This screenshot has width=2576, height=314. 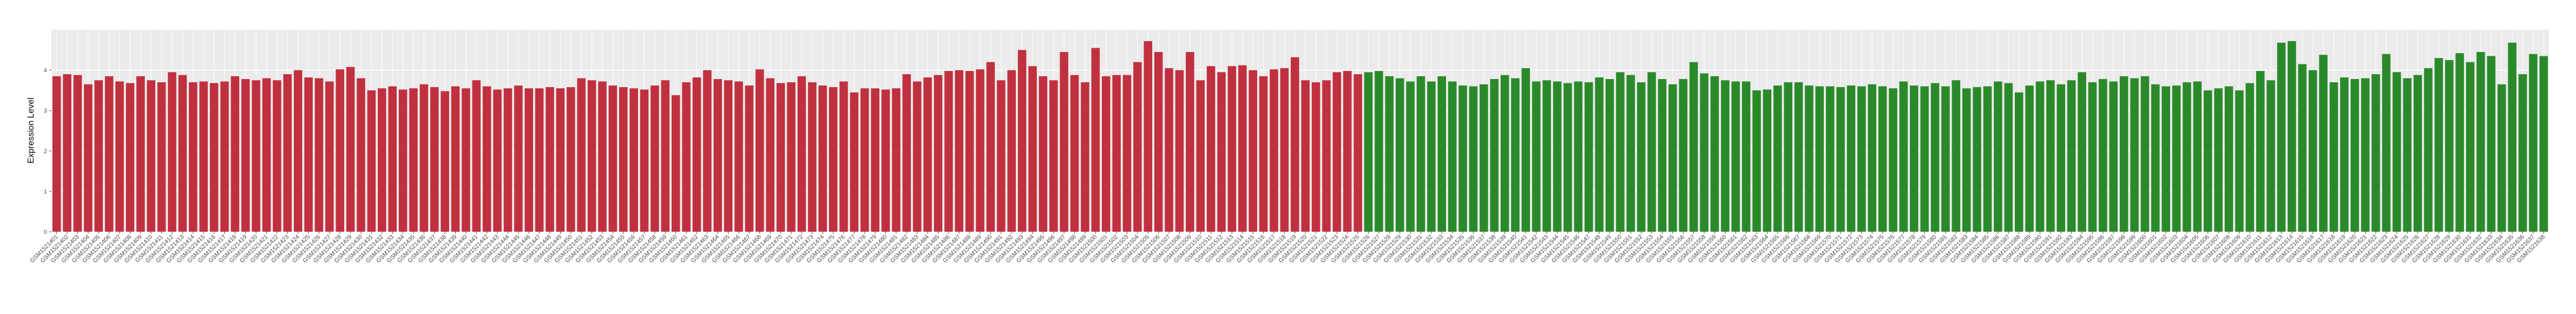 I want to click on y-tick-label: 0, so click(x=45, y=232).